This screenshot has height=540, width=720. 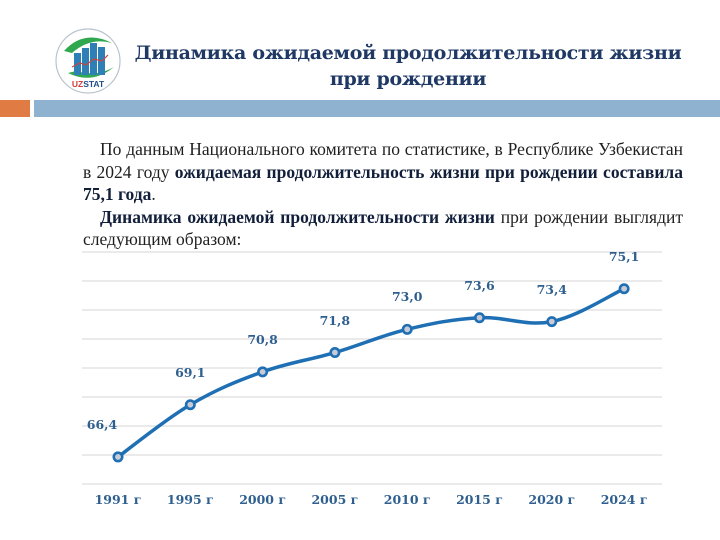 What do you see at coordinates (335, 320) in the screenshot?
I see `data-label: 71,8` at bounding box center [335, 320].